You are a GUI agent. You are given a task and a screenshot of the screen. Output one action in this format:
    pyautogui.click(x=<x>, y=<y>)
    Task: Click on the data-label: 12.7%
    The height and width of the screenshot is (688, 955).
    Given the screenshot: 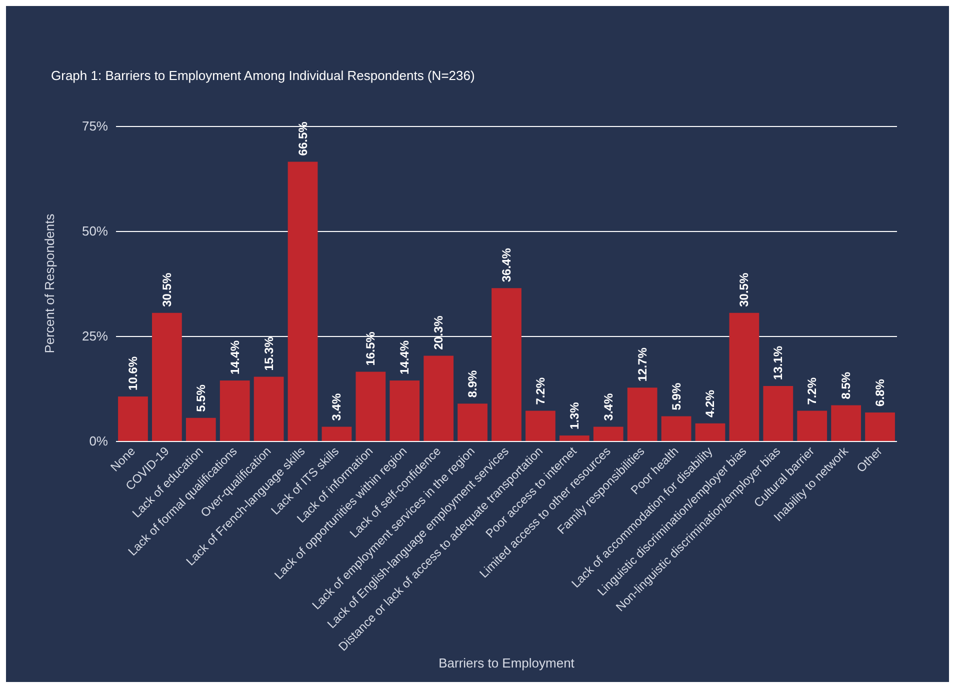 What is the action you would take?
    pyautogui.click(x=642, y=364)
    